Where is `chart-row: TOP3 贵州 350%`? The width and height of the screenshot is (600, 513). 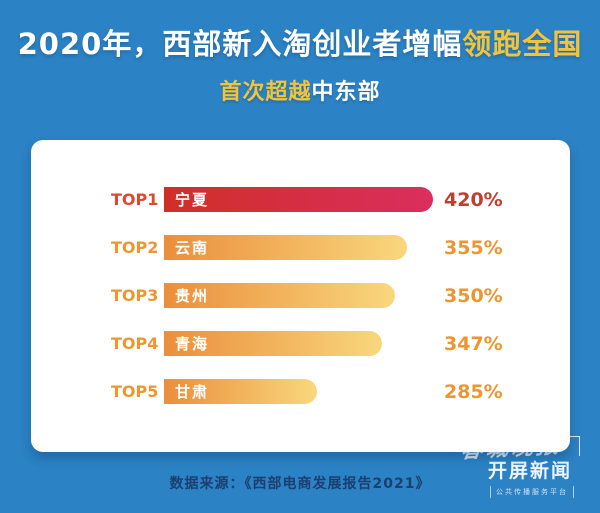
chart-row: TOP3 贵州 350% is located at coordinates (340, 295).